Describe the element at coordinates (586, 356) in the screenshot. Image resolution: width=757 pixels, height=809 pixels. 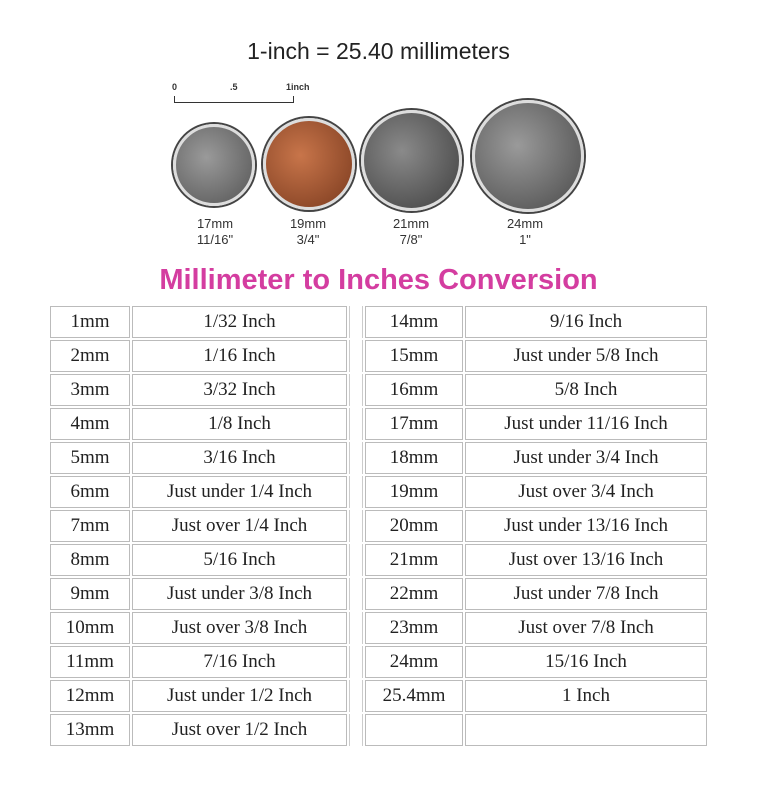
I see `inch-cell: Just under 5/8 Inch` at that location.